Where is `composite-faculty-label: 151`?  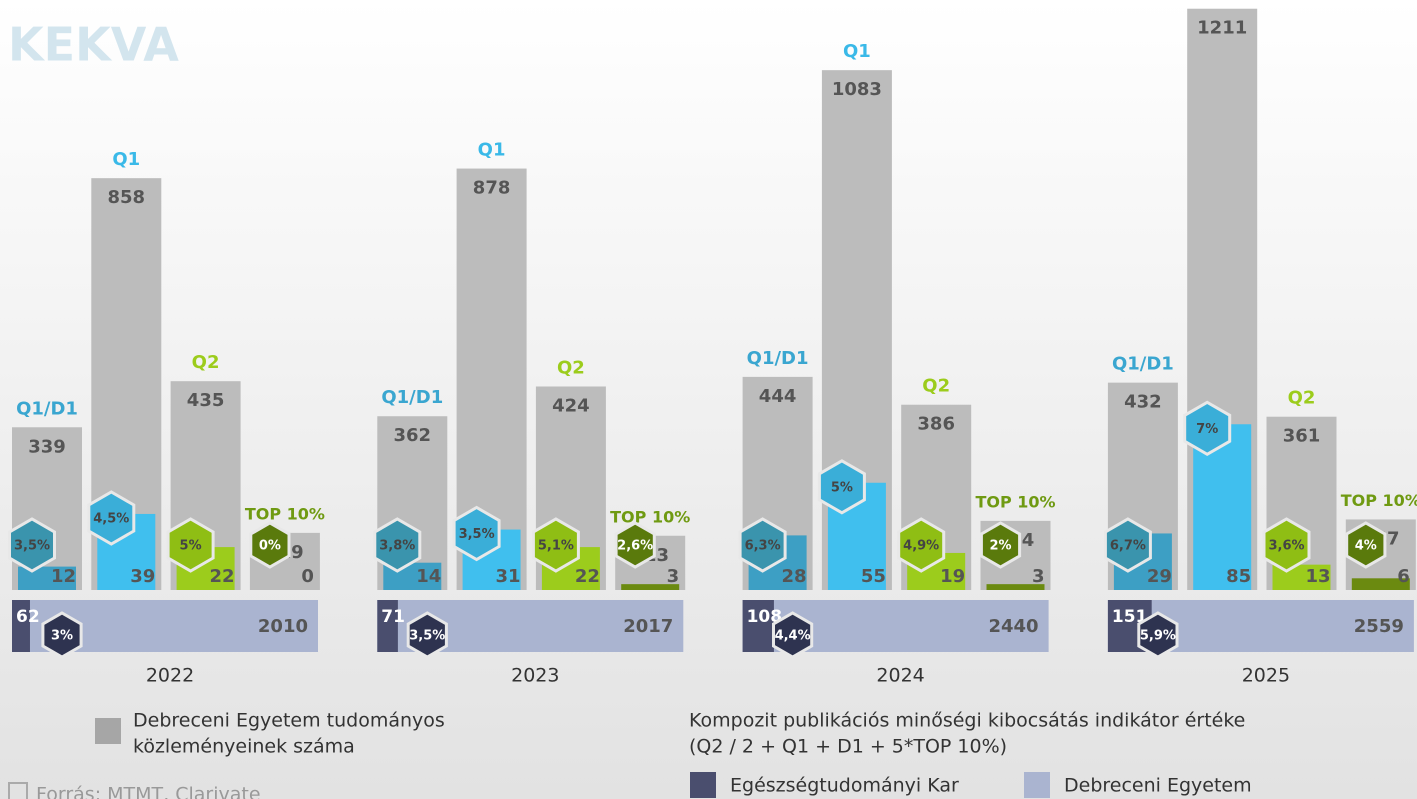 composite-faculty-label: 151 is located at coordinates (1130, 617).